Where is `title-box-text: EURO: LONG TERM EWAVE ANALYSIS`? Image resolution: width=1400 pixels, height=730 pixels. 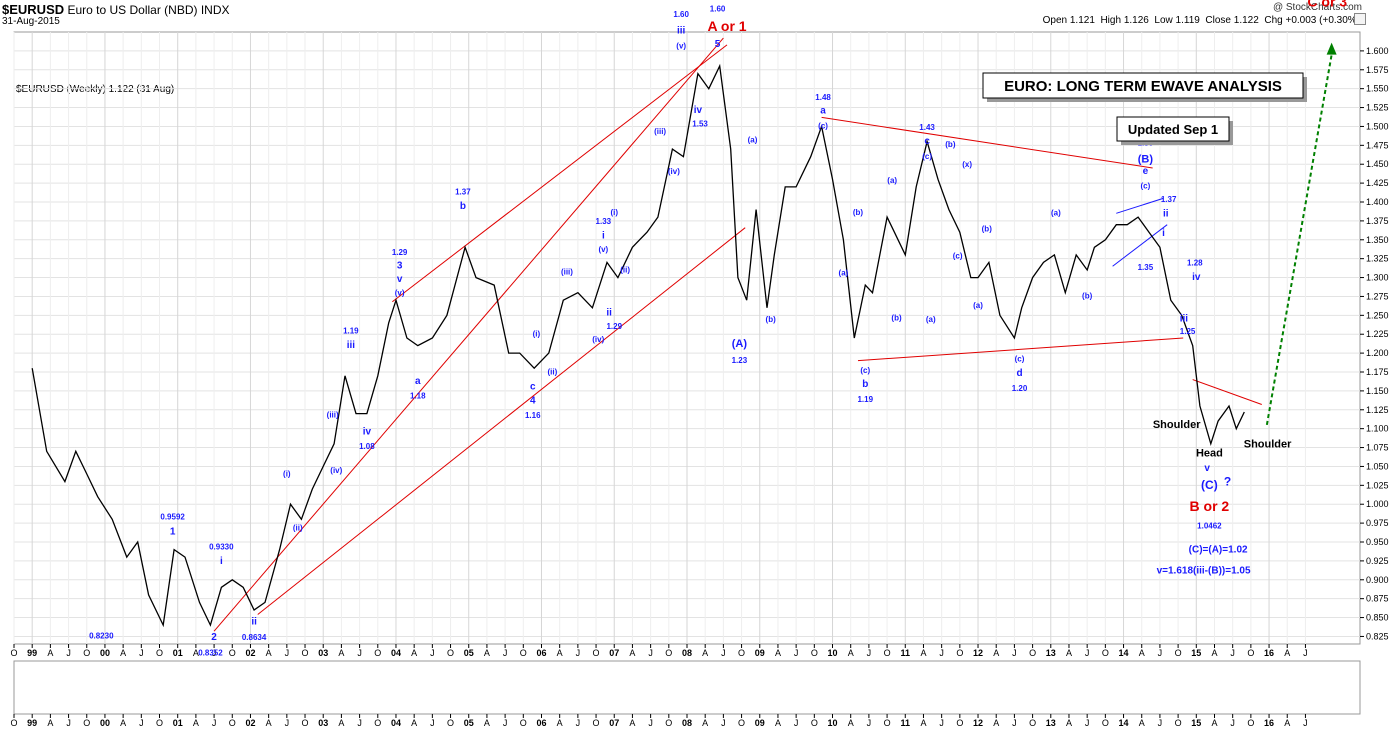 title-box-text: EURO: LONG TERM EWAVE ANALYSIS is located at coordinates (1143, 86).